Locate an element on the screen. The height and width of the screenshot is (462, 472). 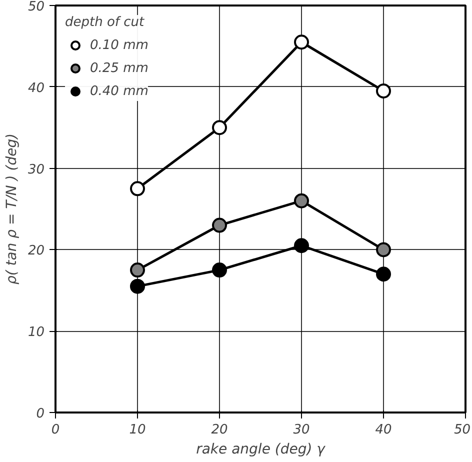
y-tick-label: 50 is located at coordinates (36, 7).